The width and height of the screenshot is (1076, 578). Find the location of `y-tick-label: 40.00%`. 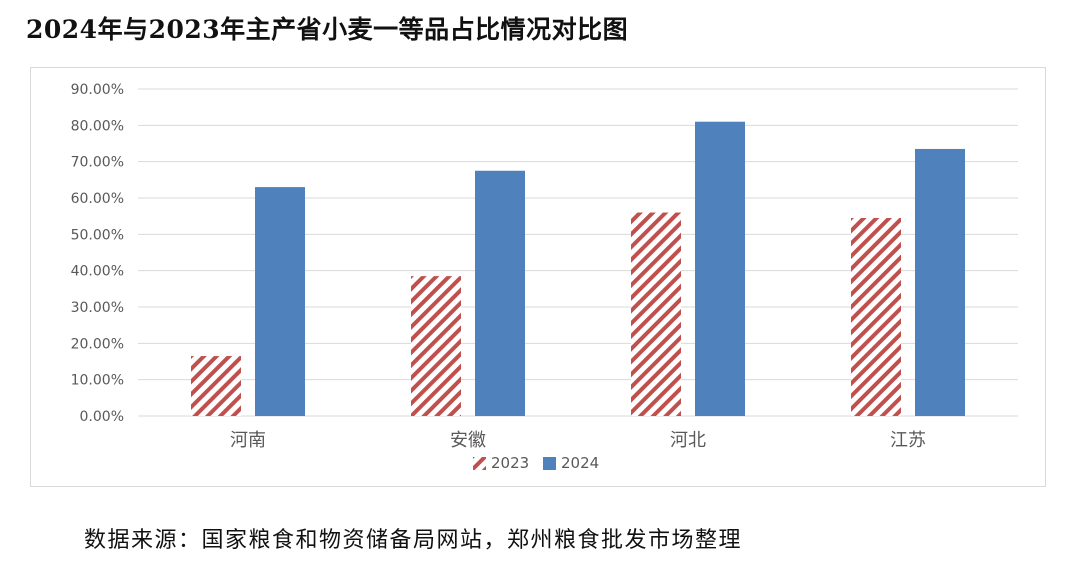

y-tick-label: 40.00% is located at coordinates (97, 272).